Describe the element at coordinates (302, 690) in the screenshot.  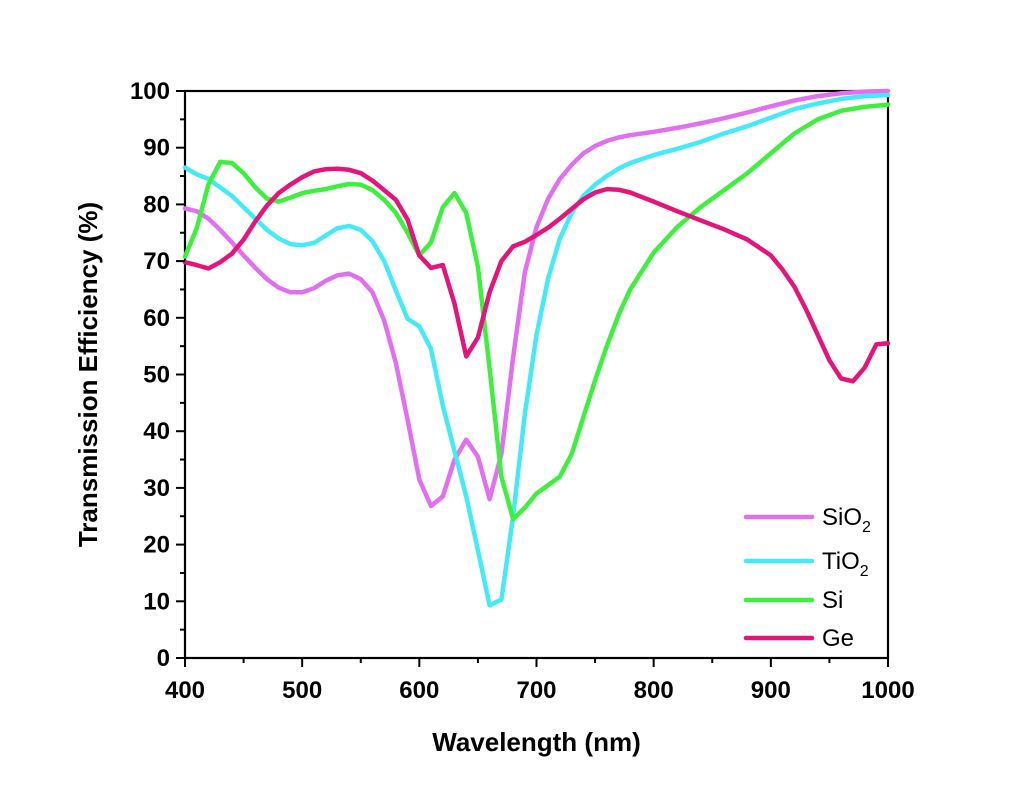
I see `x-tick-label: 500` at that location.